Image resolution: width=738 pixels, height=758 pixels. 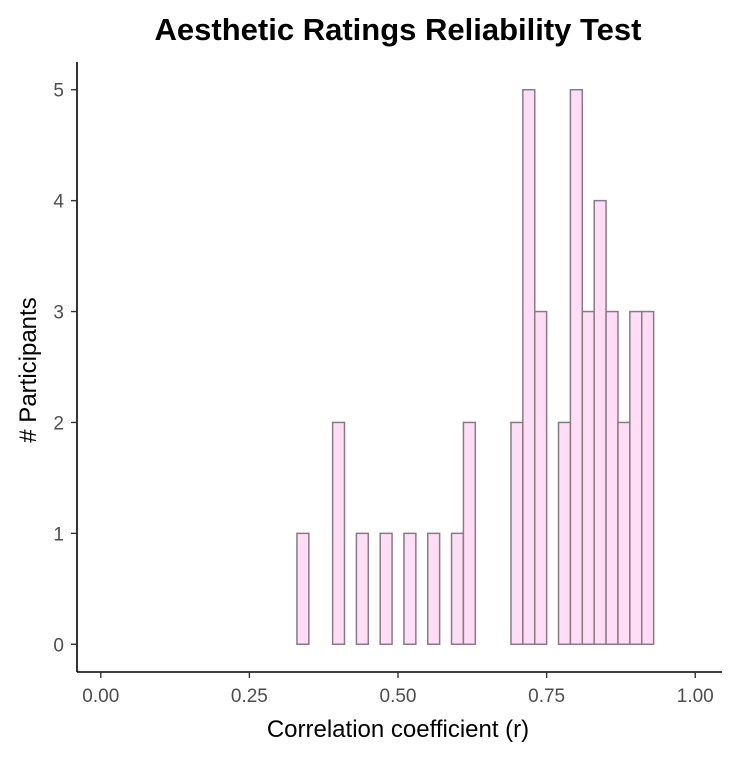 I want to click on y-tick-label: 2, so click(x=58, y=423).